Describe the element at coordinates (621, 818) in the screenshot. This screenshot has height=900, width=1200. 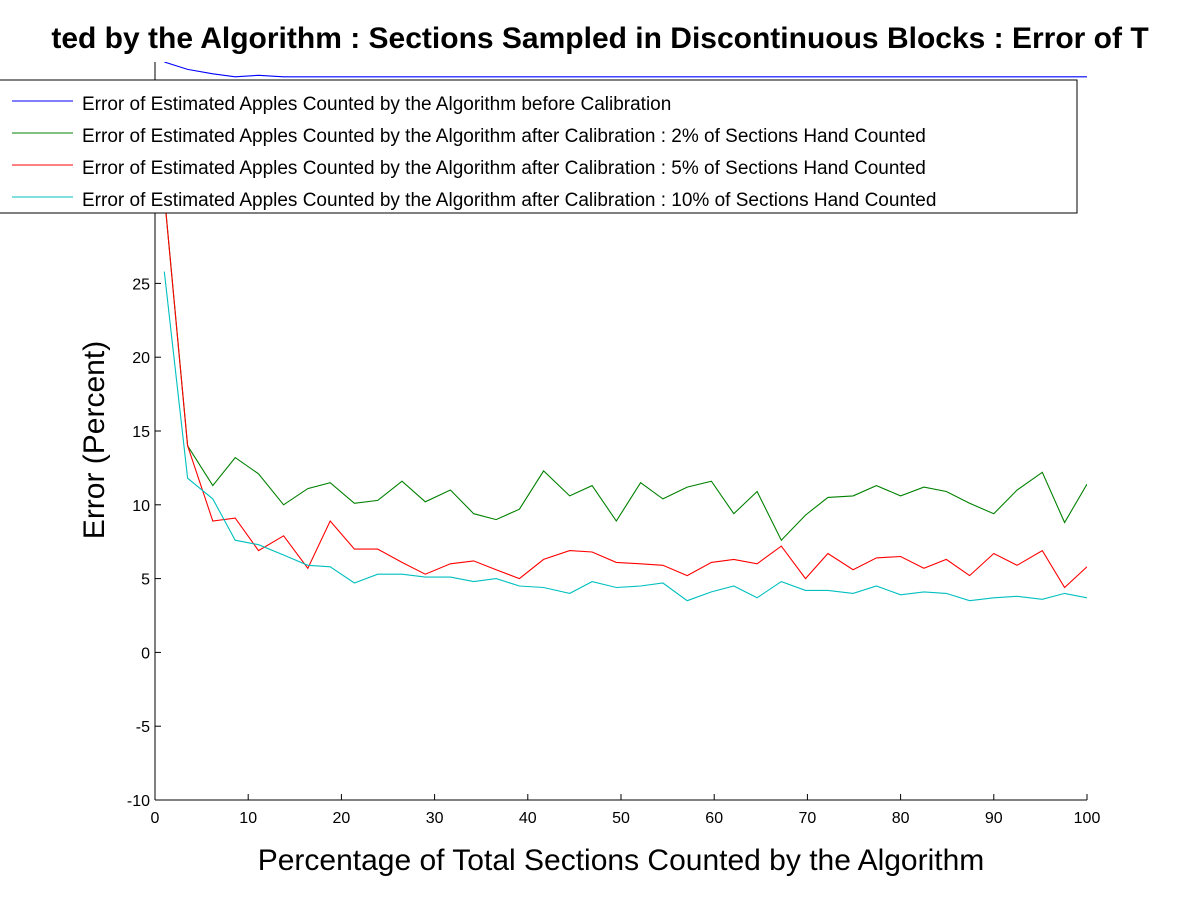
I see `x-tick-label: 50` at that location.